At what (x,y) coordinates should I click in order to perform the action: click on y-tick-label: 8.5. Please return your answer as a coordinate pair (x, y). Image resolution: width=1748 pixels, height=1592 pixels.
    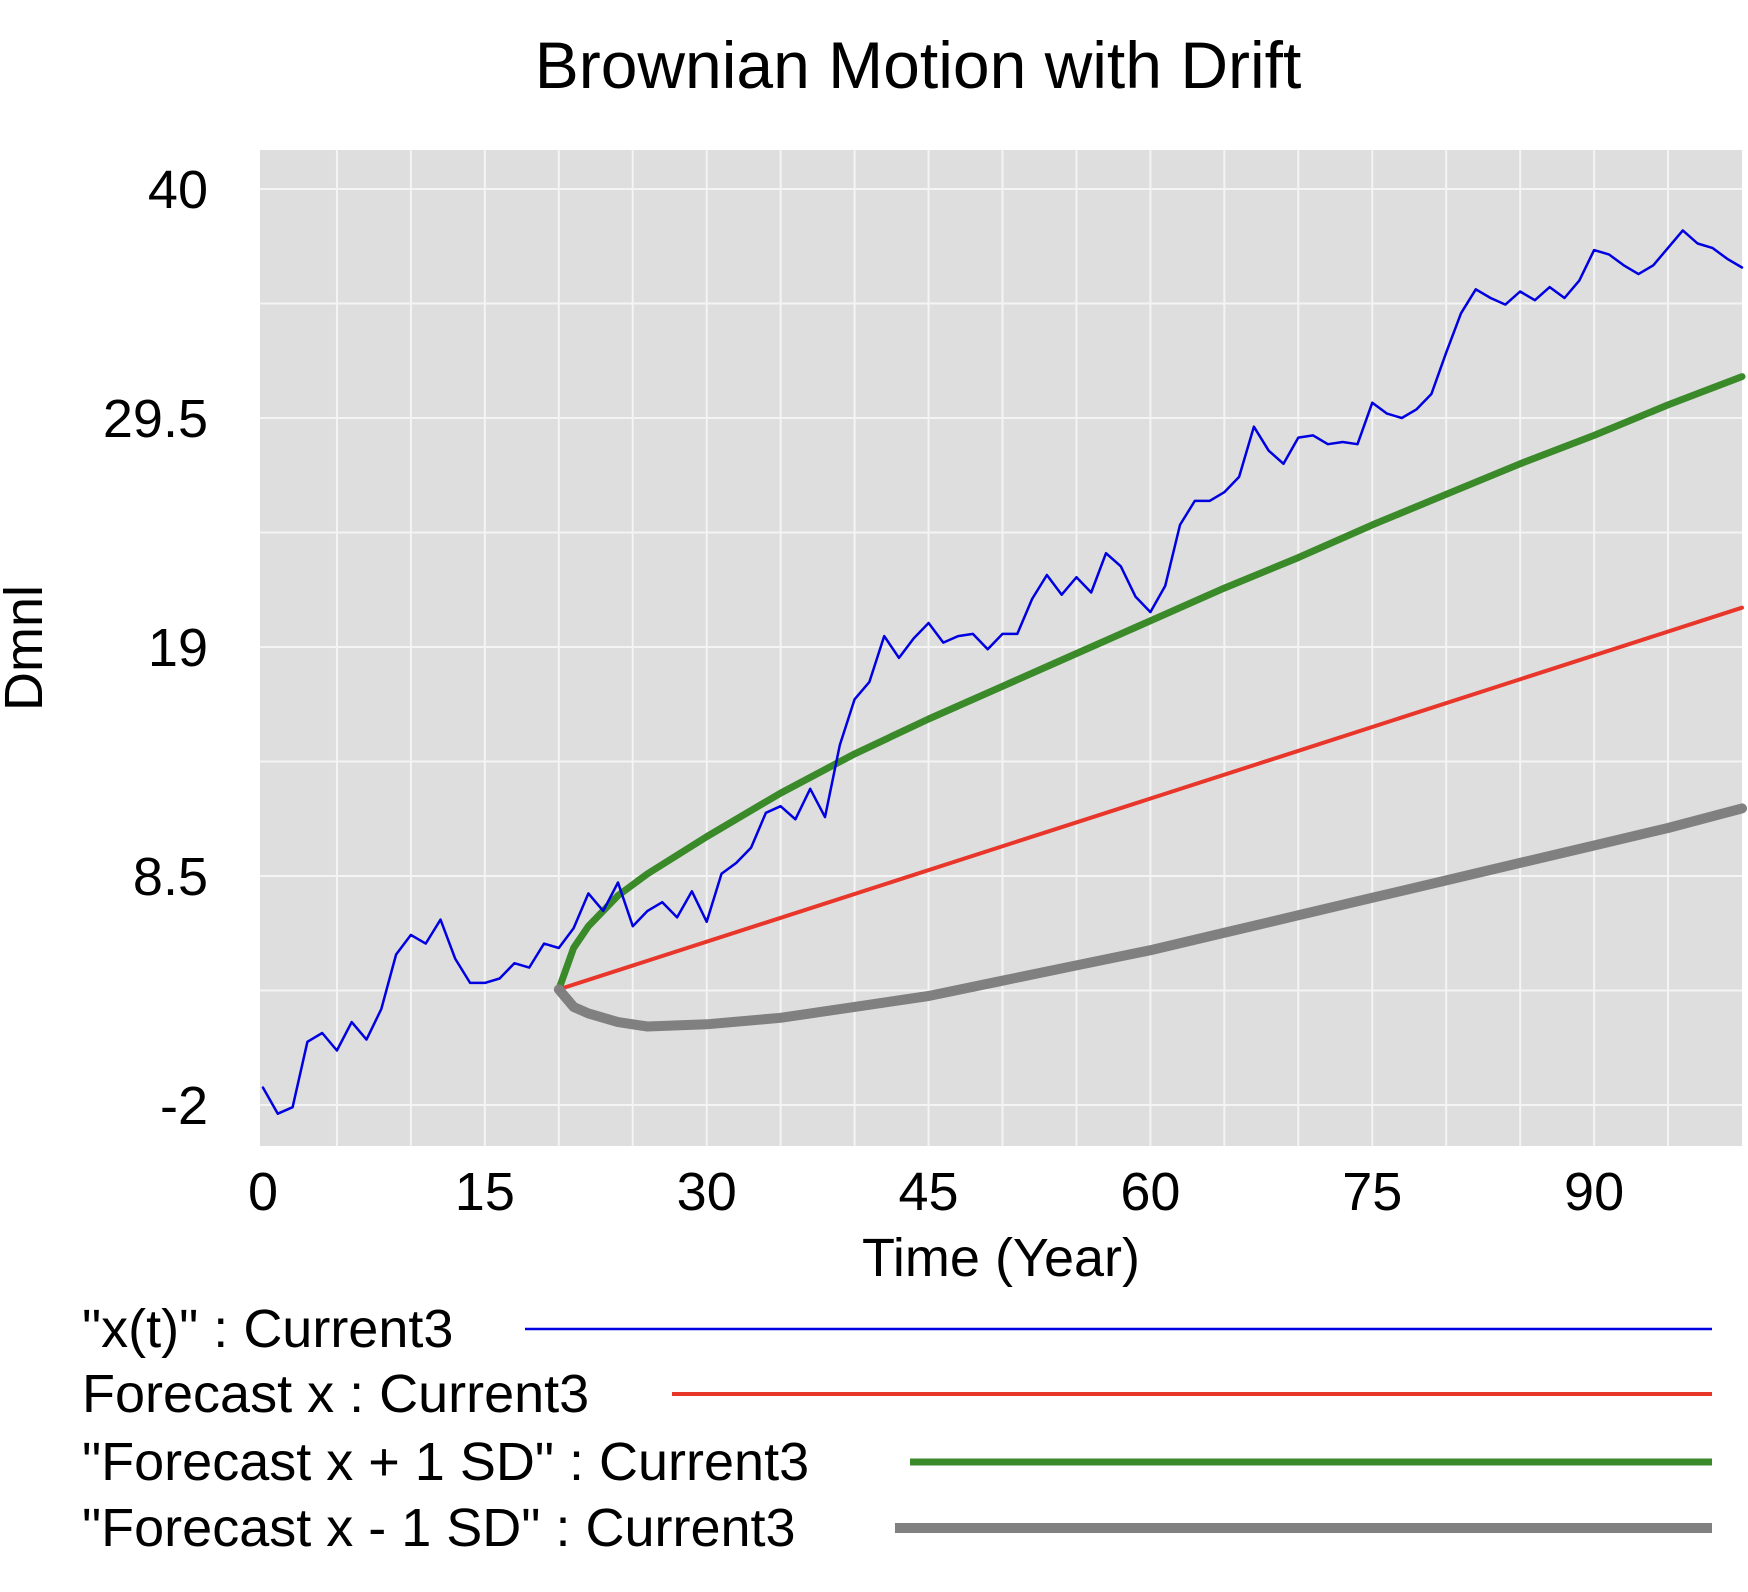
    Looking at the image, I should click on (170, 877).